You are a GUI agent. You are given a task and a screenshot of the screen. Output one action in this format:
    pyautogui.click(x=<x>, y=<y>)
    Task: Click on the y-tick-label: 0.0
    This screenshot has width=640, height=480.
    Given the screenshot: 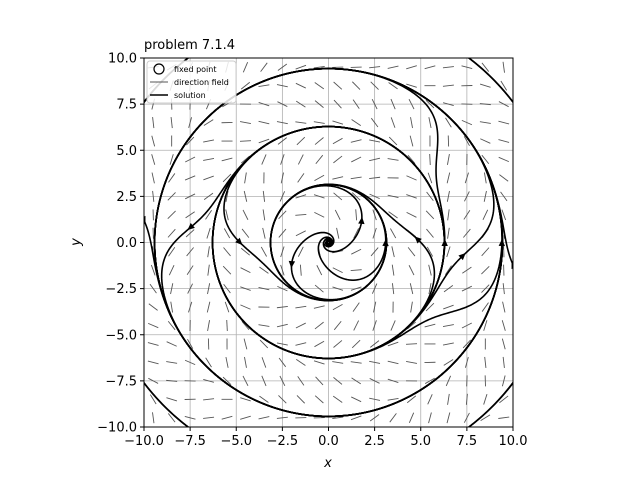 What is the action you would take?
    pyautogui.click(x=126, y=243)
    